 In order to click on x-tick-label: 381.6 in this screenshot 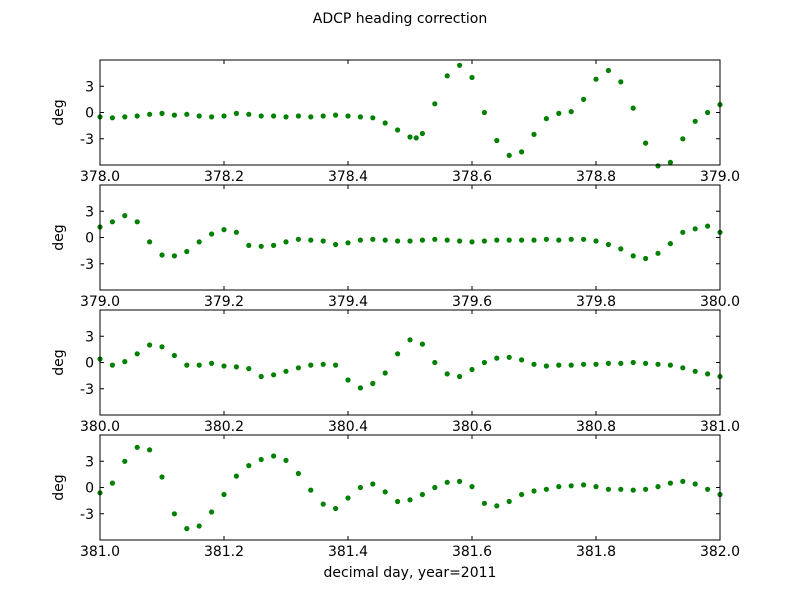, I will do `click(472, 552)`.